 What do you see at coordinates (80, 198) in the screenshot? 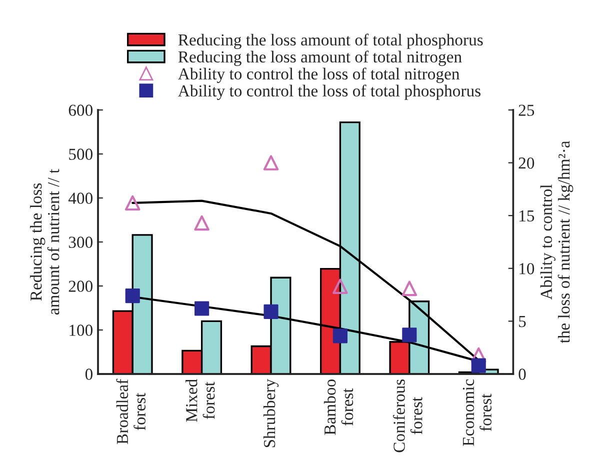
I see `y-tick-label: 400` at bounding box center [80, 198].